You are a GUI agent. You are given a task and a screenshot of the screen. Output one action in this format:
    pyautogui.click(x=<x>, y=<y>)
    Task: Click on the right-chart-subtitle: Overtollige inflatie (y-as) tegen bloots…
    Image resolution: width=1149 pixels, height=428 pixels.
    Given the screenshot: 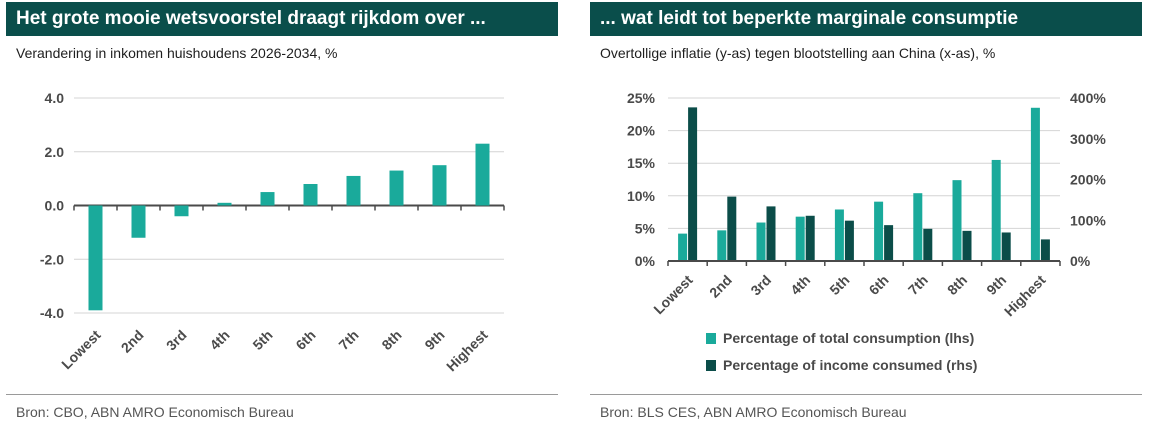 What is the action you would take?
    pyautogui.click(x=798, y=53)
    